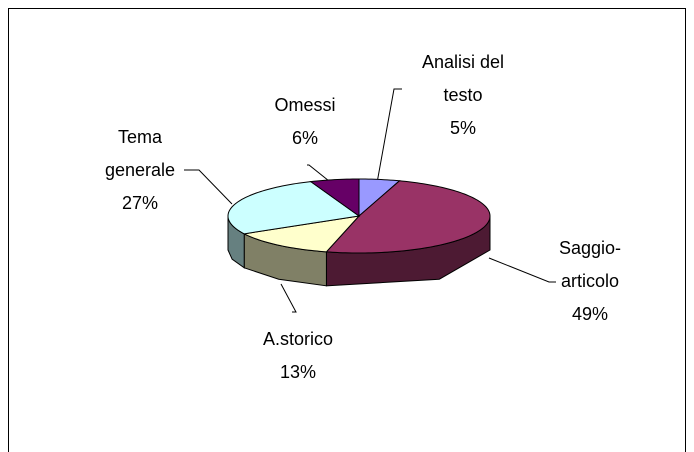 This screenshot has width=694, height=452. I want to click on label-value: 5%, so click(462, 128).